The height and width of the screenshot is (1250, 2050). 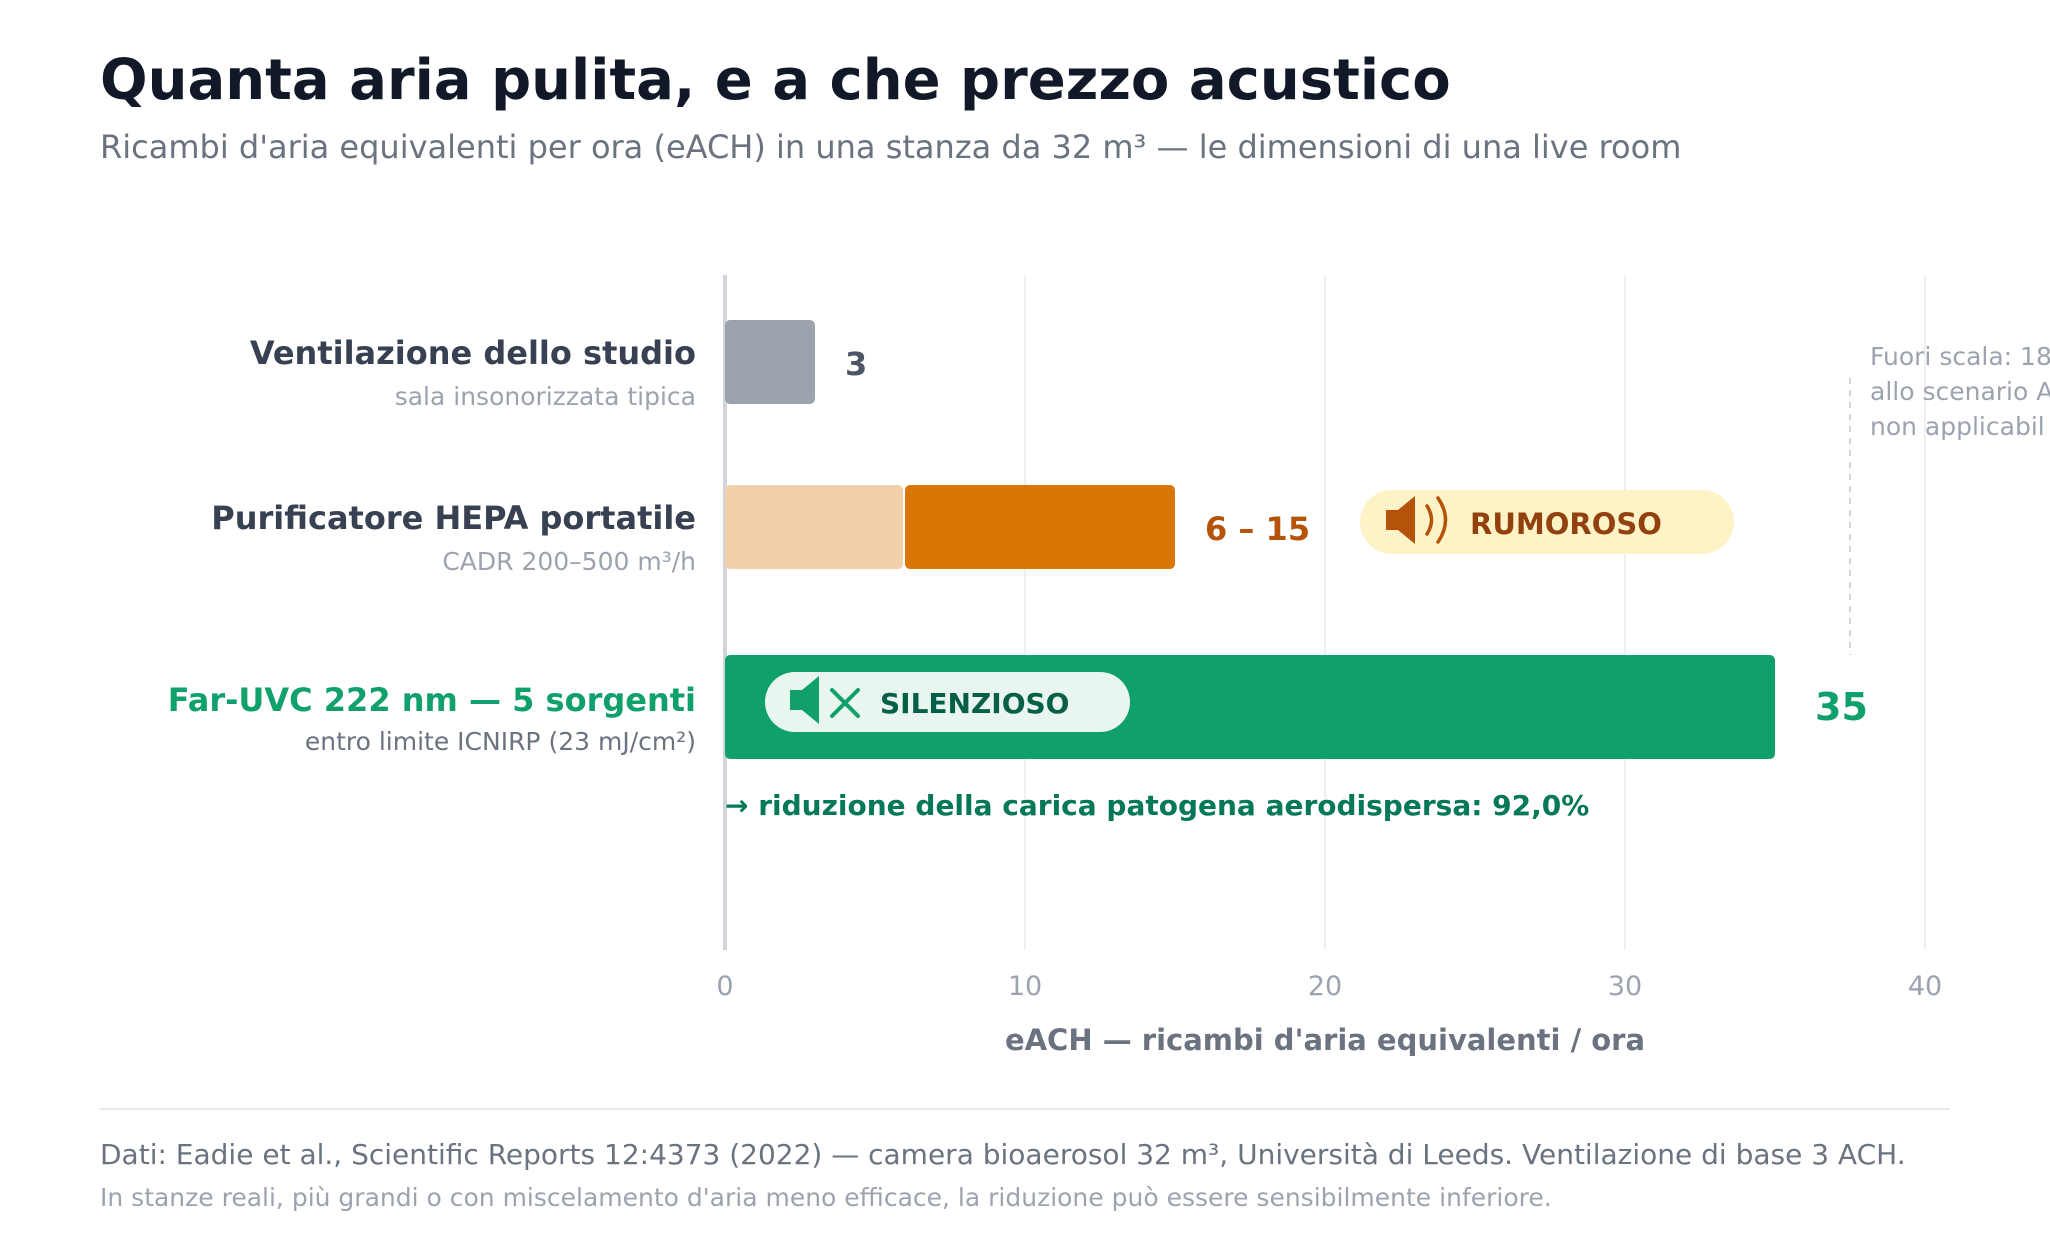 I want to click on x-tick-label: 40, so click(x=1925, y=986).